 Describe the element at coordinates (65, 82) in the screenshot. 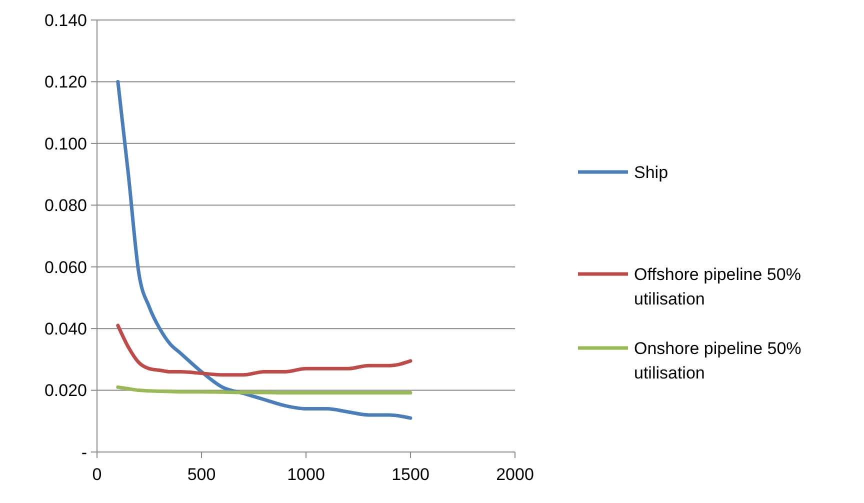

I see `y-tick-label: 0.120` at that location.